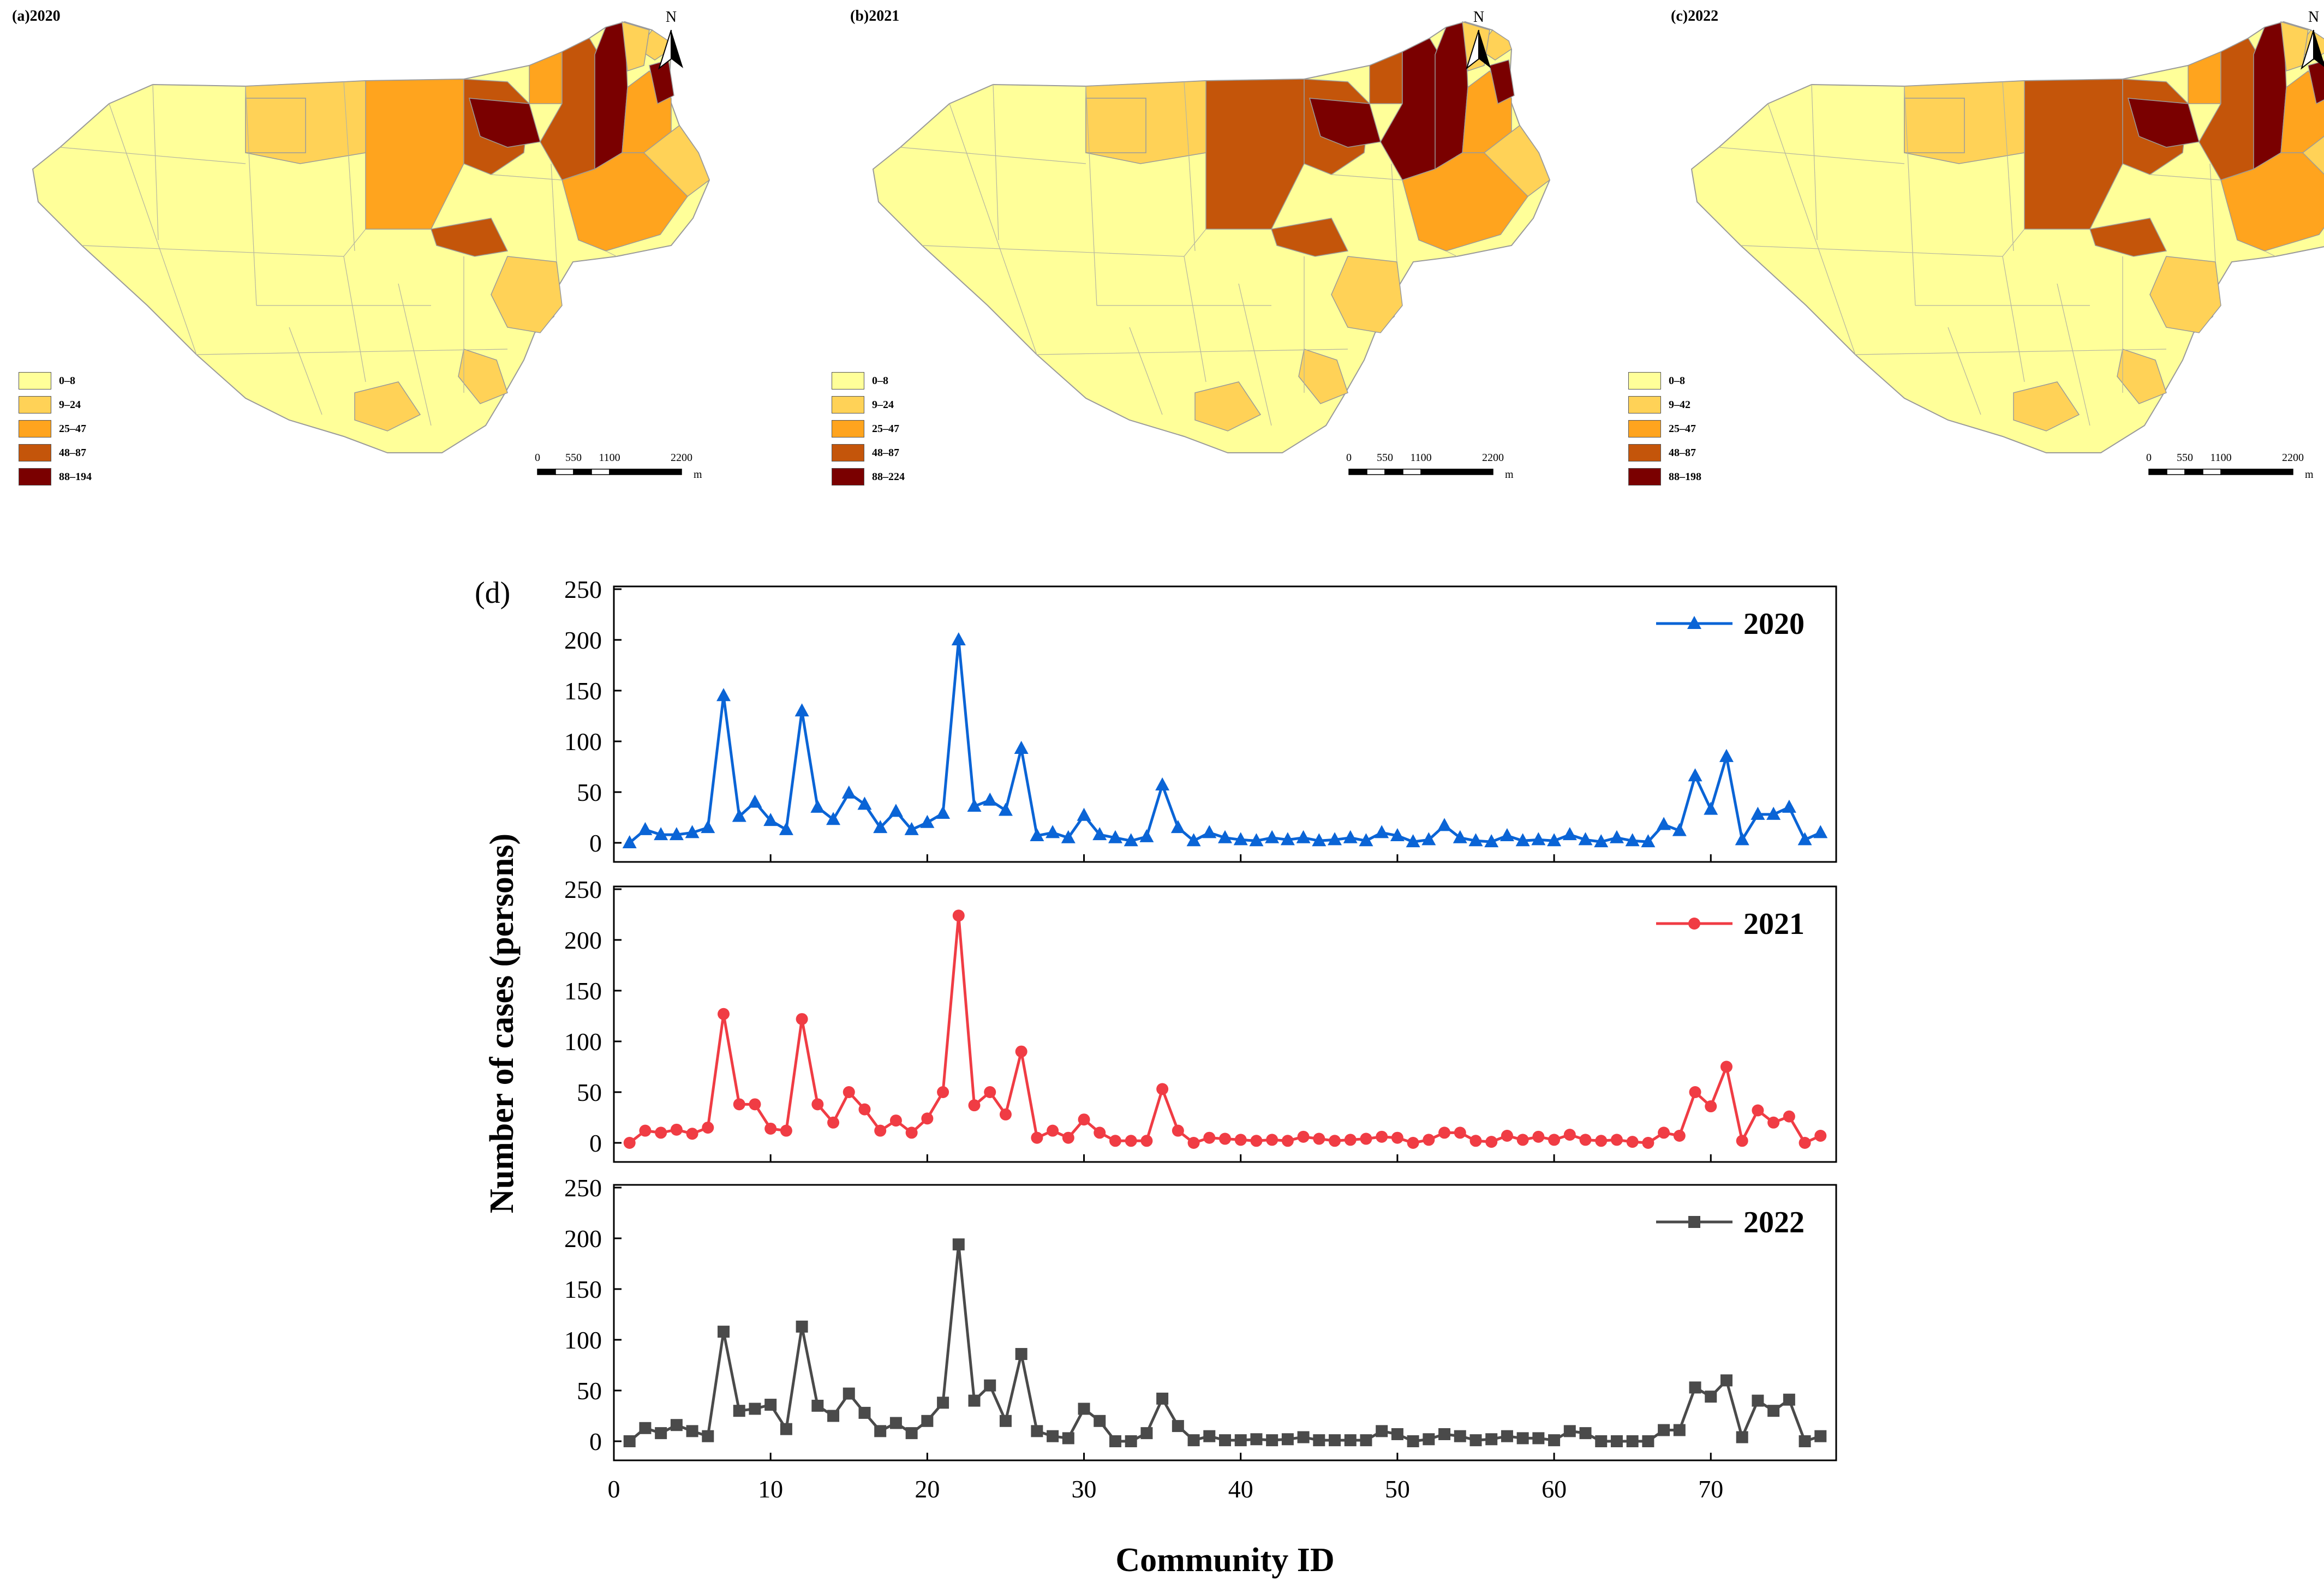 The image size is (2324, 1588). I want to click on x-tick-label: 50, so click(1397, 1489).